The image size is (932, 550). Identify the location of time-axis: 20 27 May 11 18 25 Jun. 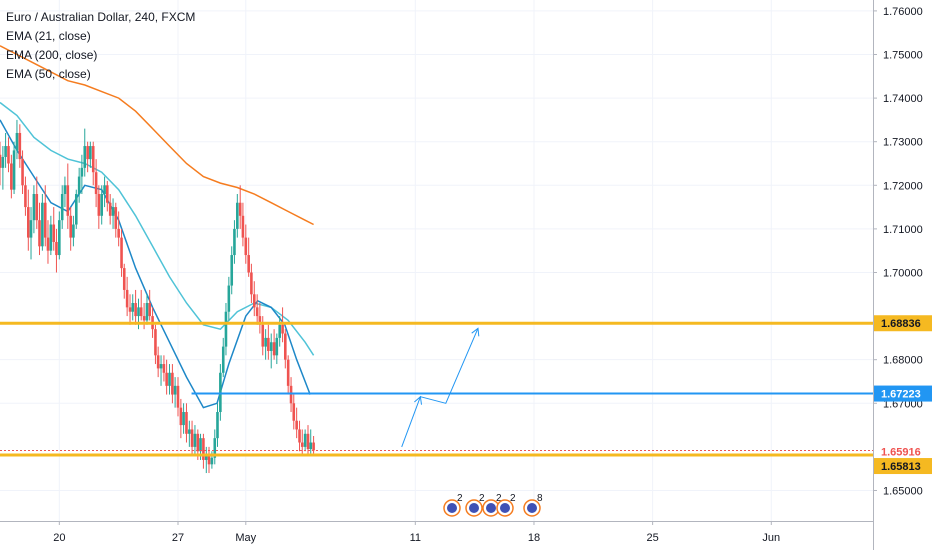
(436, 532).